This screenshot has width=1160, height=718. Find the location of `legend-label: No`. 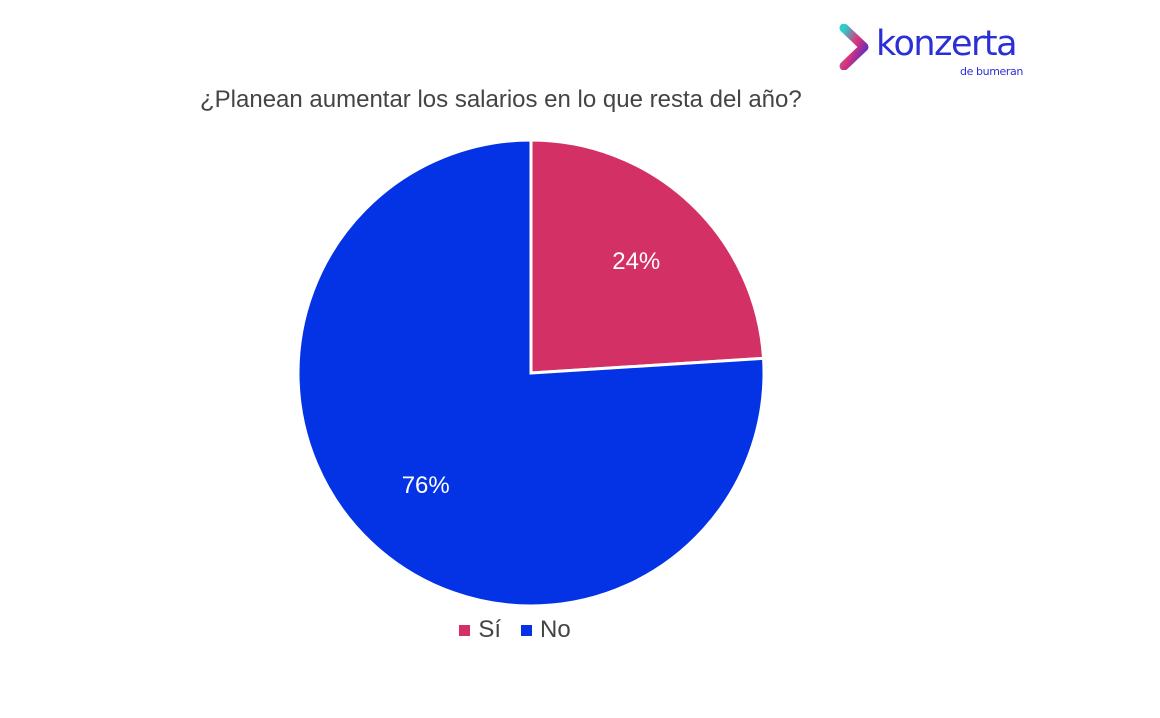

legend-label: No is located at coordinates (555, 629).